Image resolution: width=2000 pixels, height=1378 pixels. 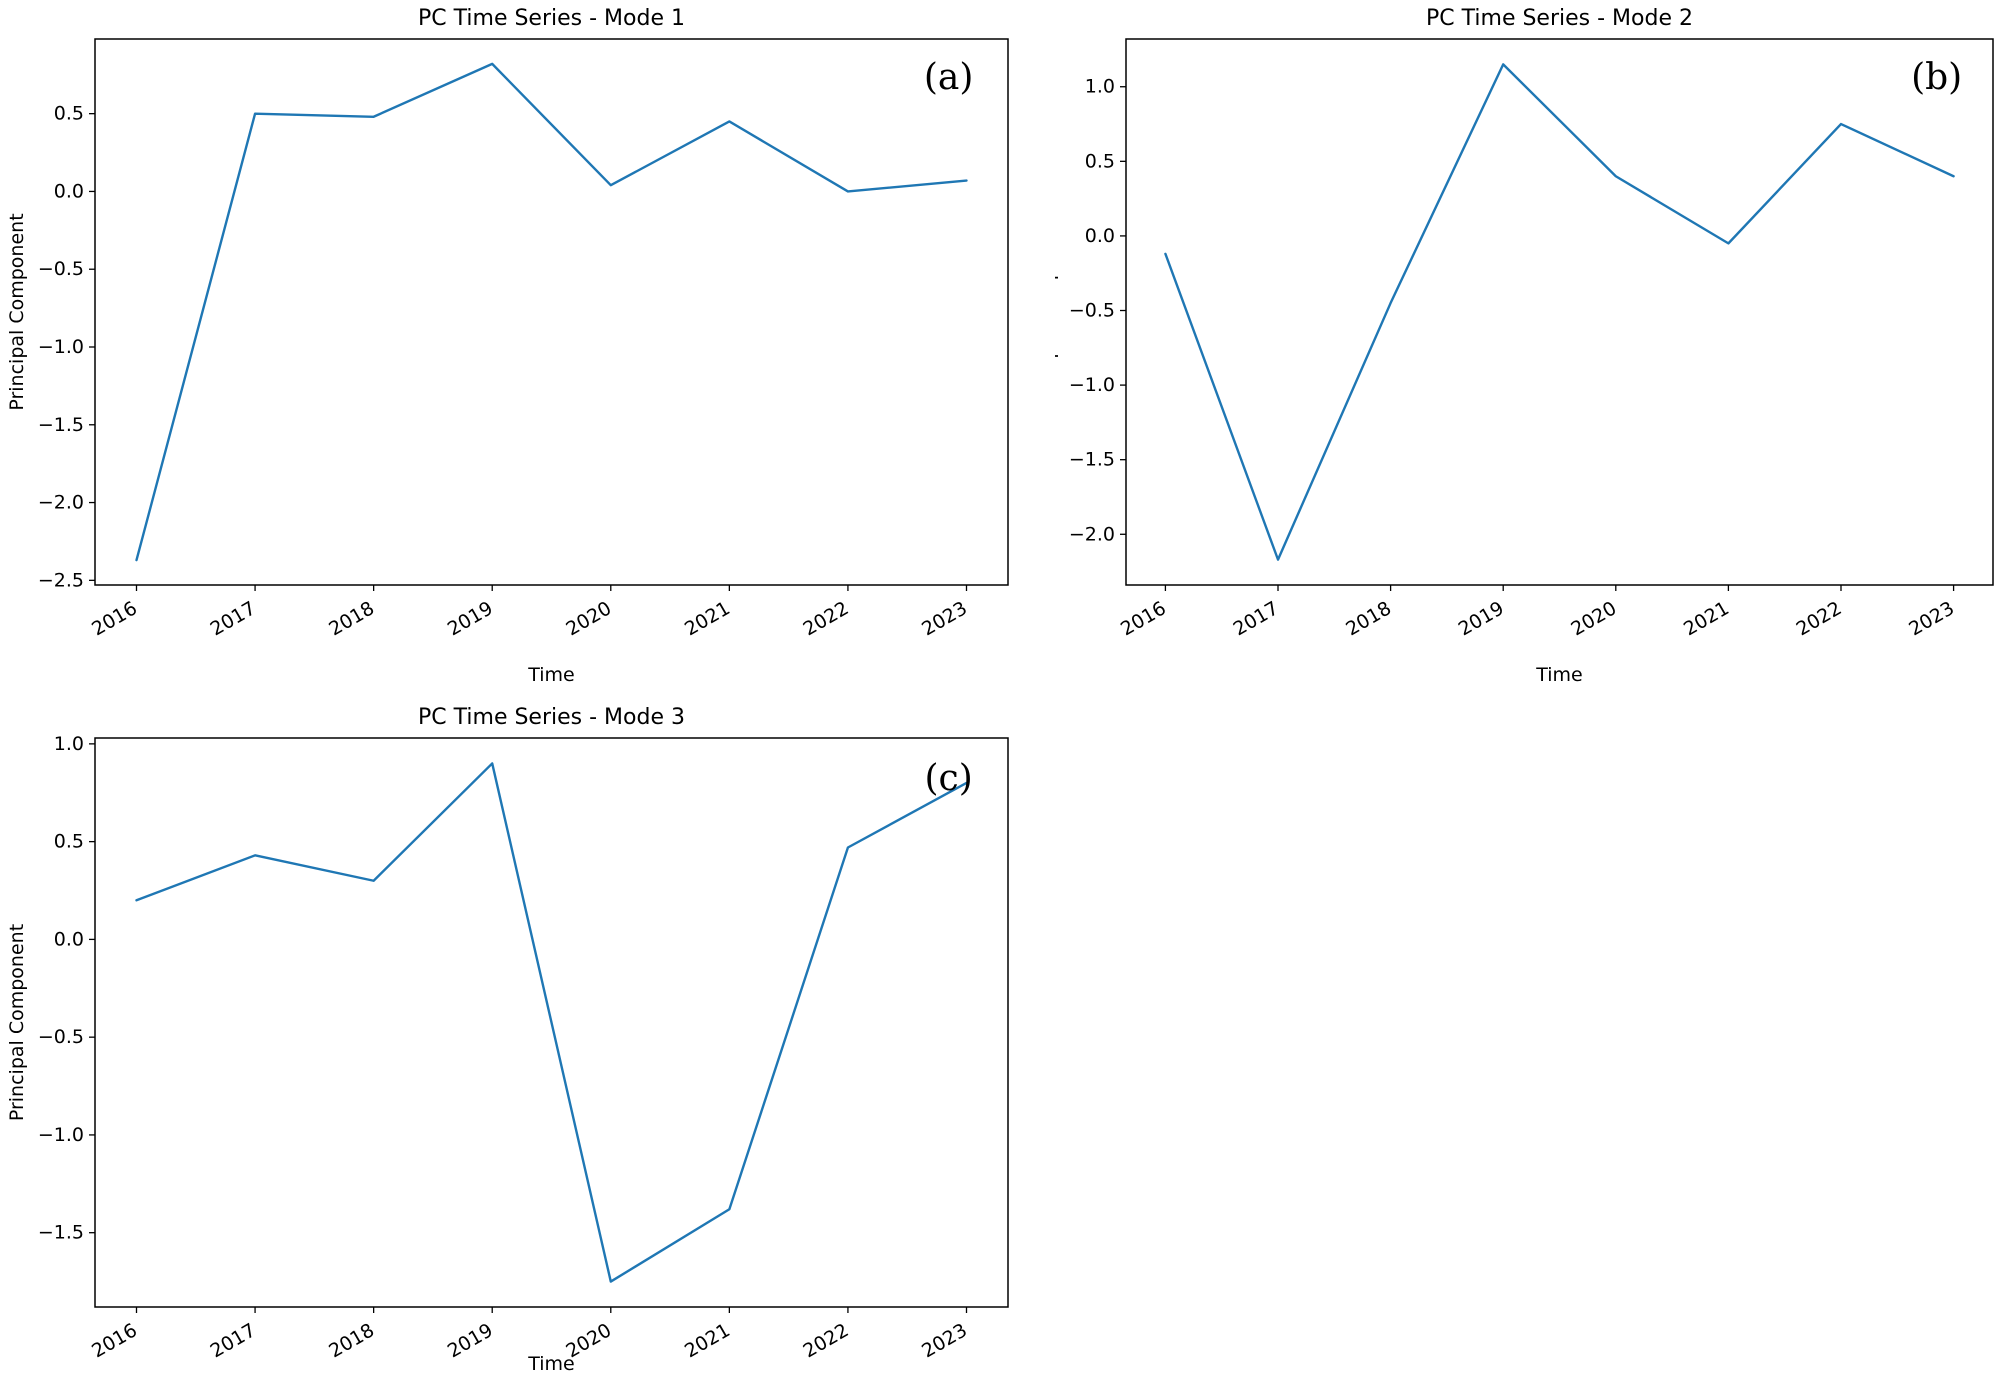 I want to click on panel-annotation: (c), so click(x=949, y=778).